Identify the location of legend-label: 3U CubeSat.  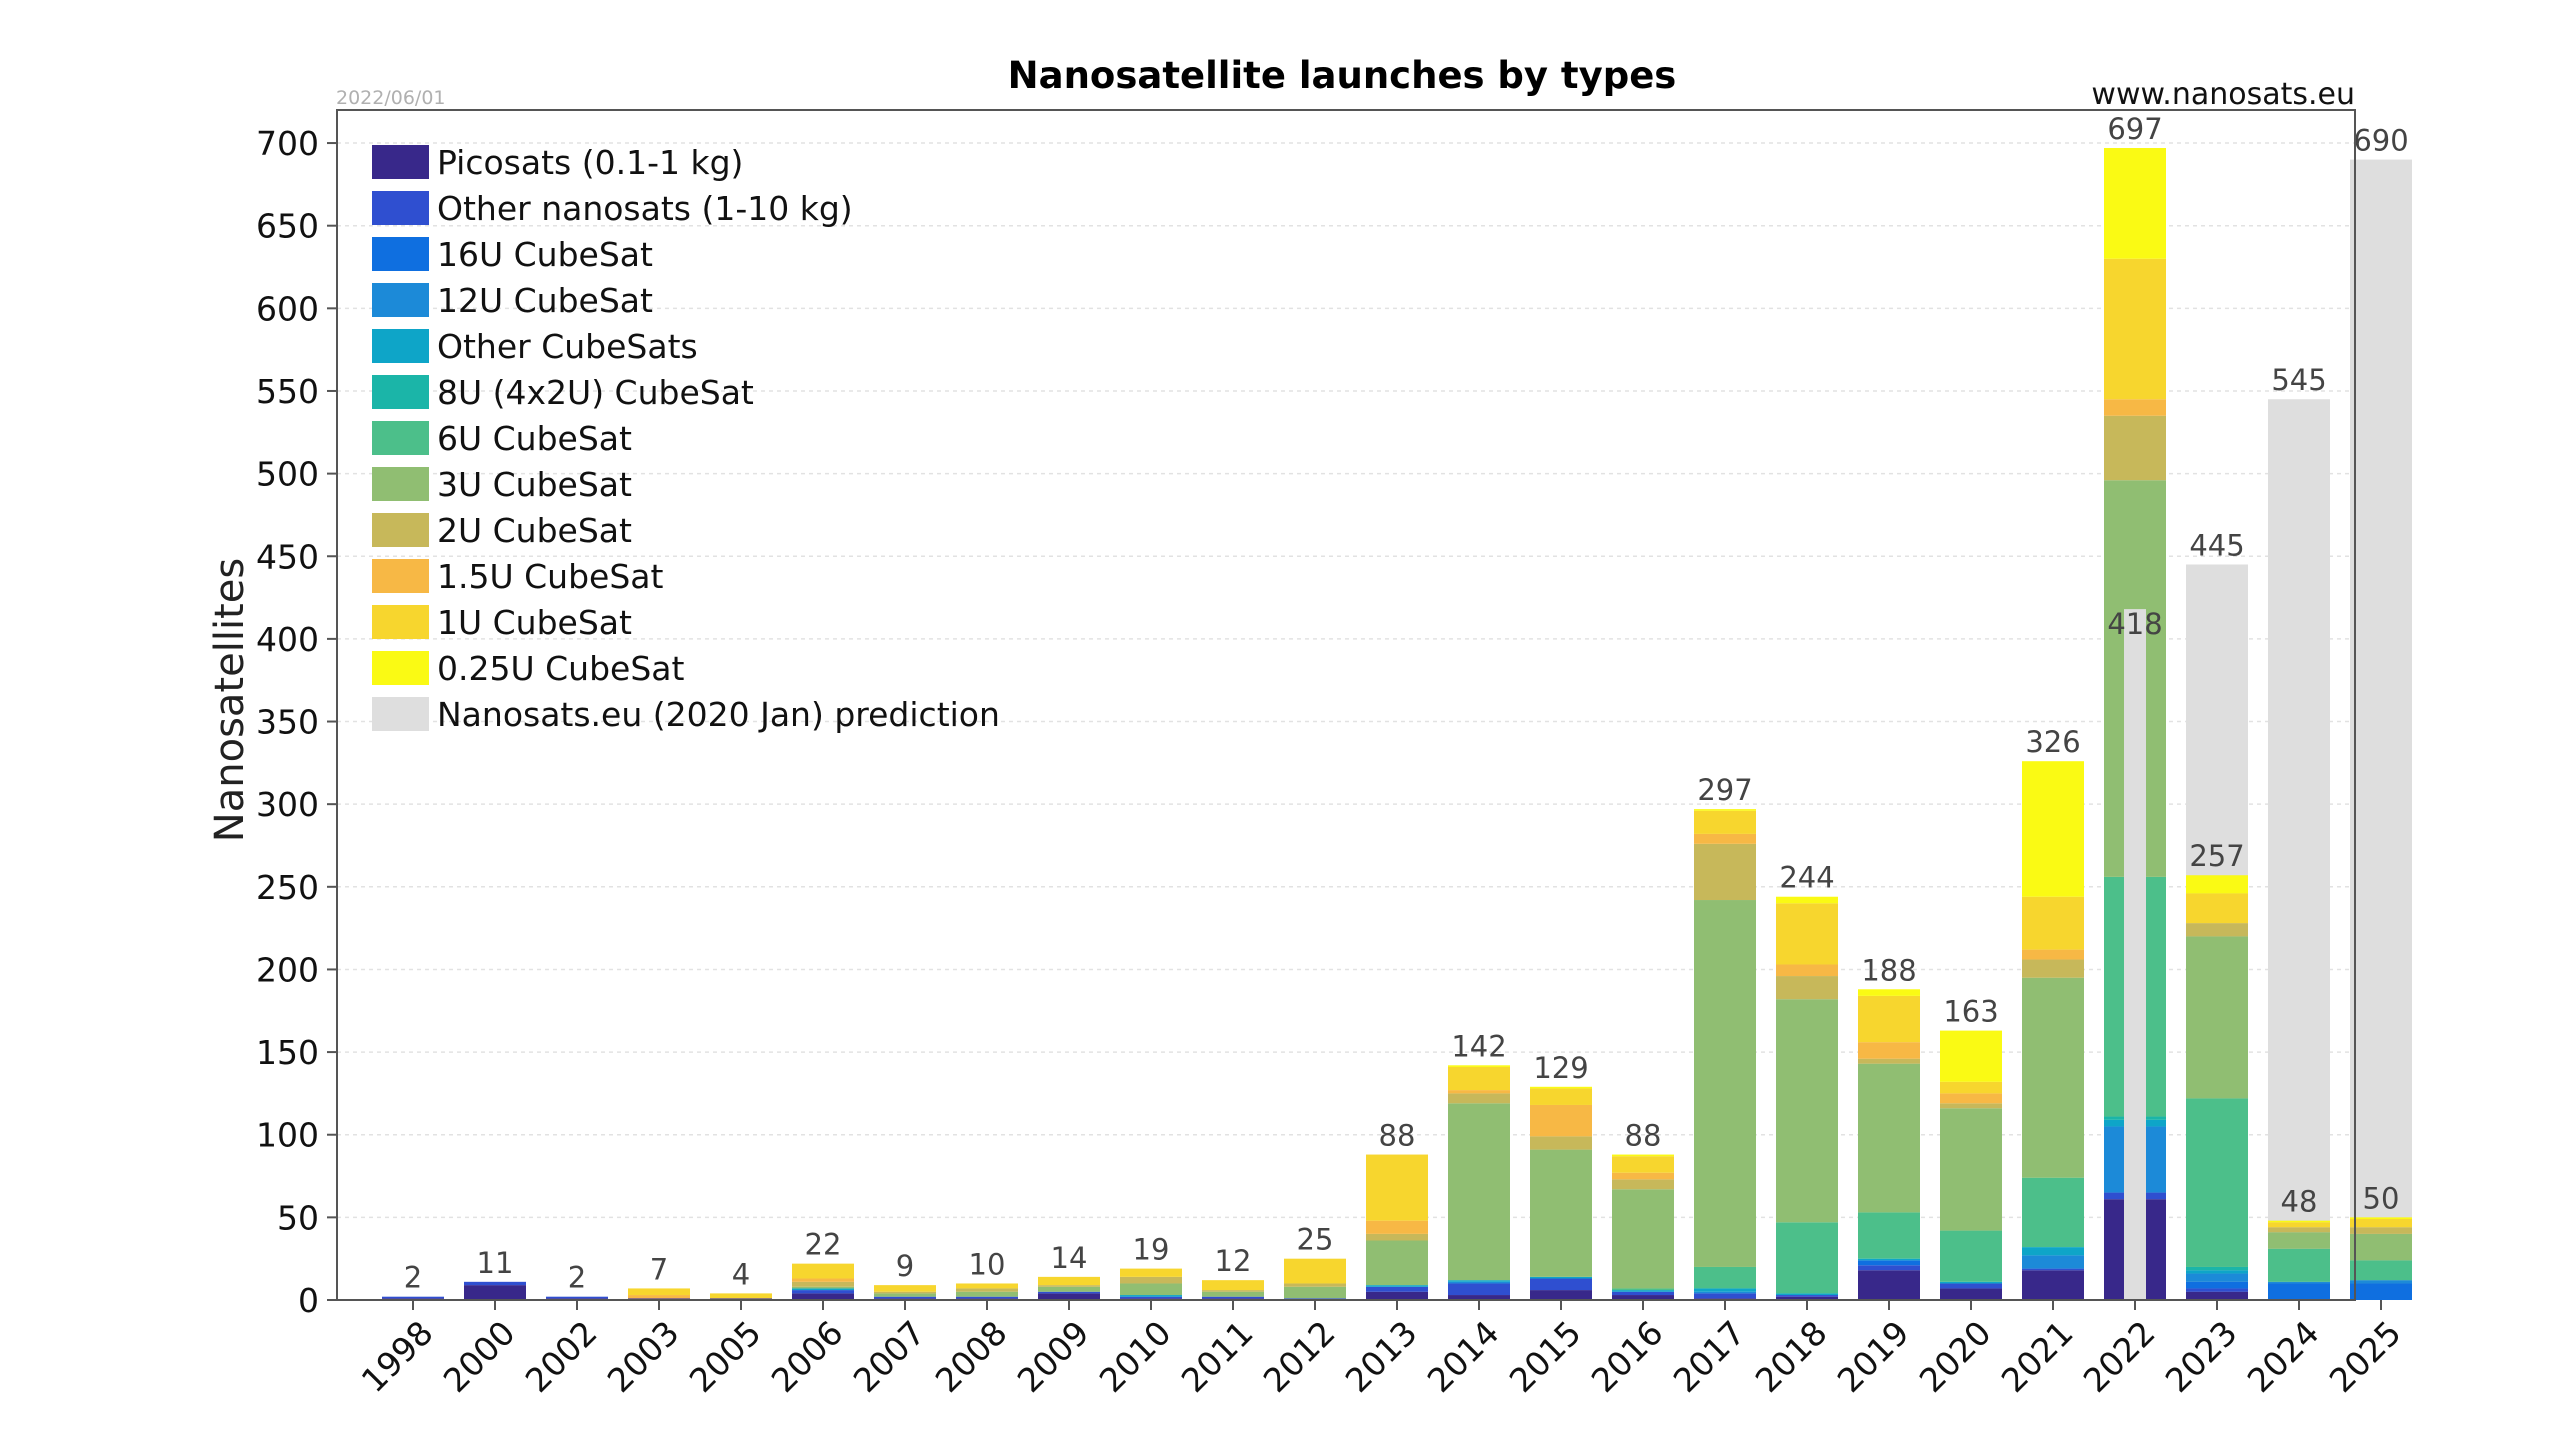
(534, 484).